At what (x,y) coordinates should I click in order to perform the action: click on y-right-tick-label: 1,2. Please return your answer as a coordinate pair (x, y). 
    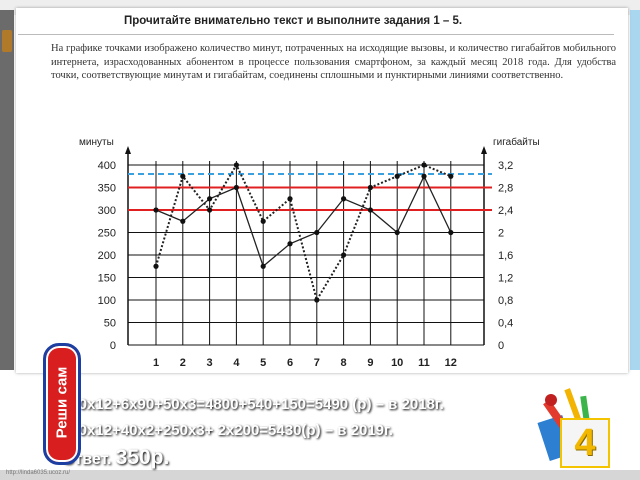
    Looking at the image, I should click on (505, 279).